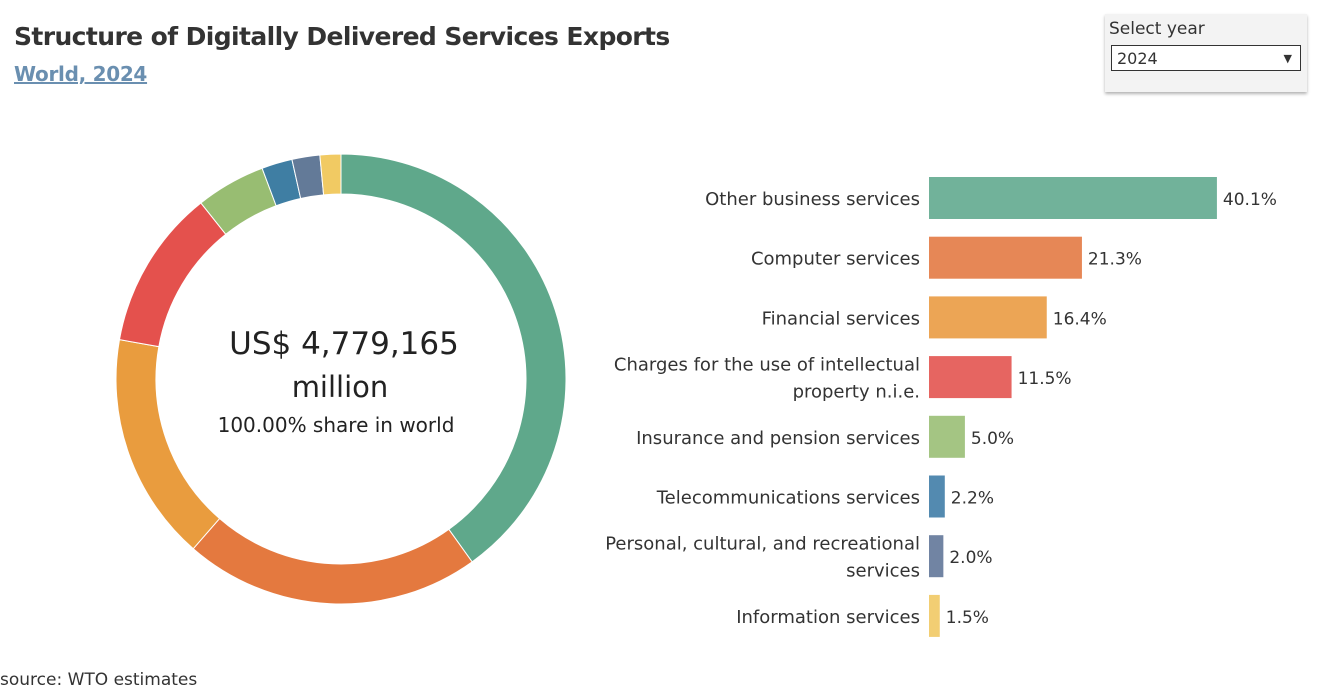  What do you see at coordinates (967, 618) in the screenshot?
I see `bar-value-label: 1.5%` at bounding box center [967, 618].